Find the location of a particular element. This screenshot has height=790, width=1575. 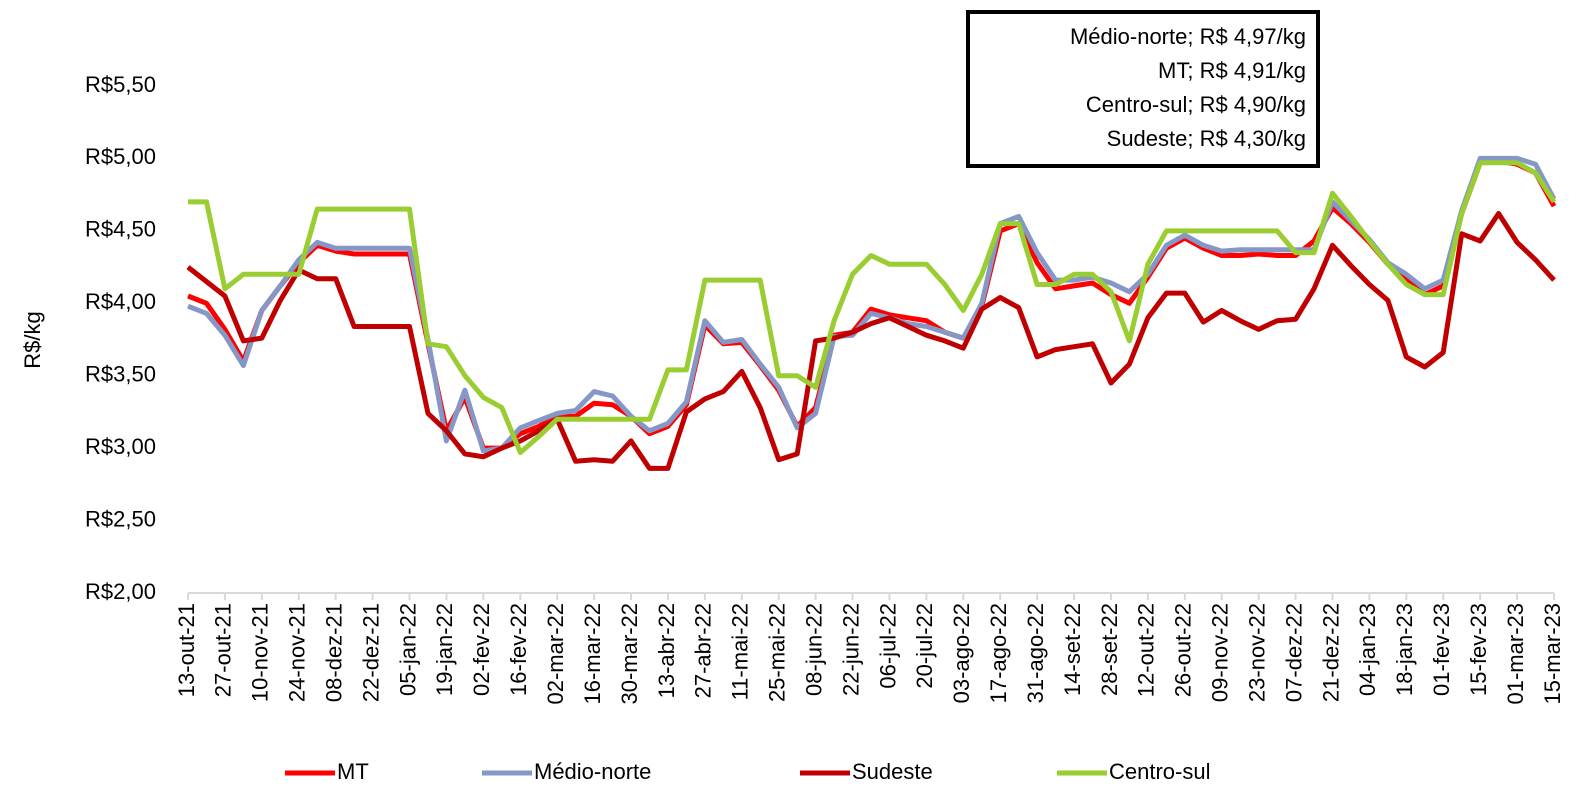

x-tick-label: 22-dez-21 is located at coordinates (370, 652).